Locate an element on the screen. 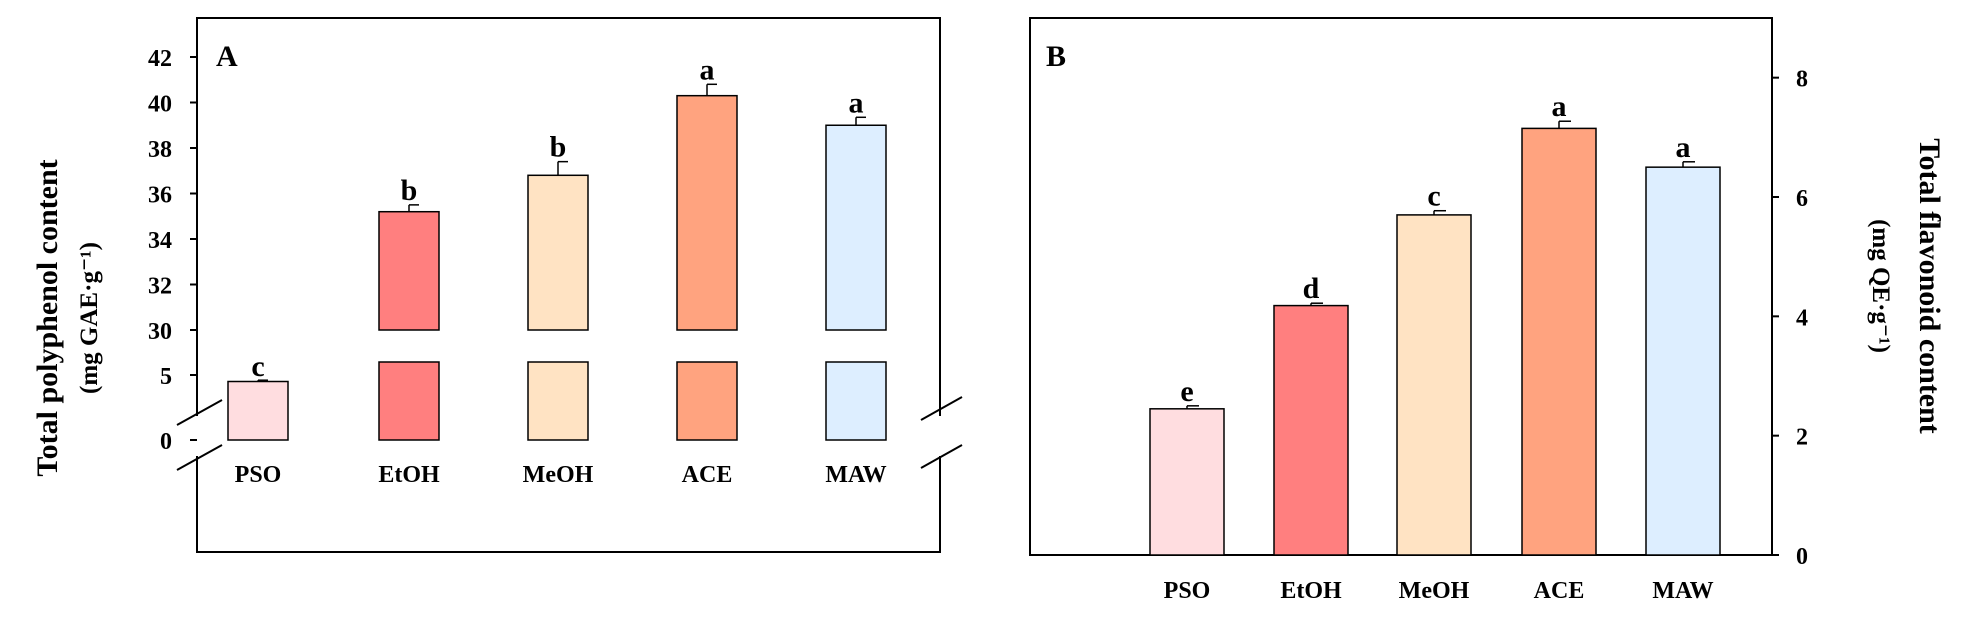 This screenshot has height=622, width=1965. panel-a-ylabel-unit: (mg GAE·g⁻¹) is located at coordinates (89, 318).